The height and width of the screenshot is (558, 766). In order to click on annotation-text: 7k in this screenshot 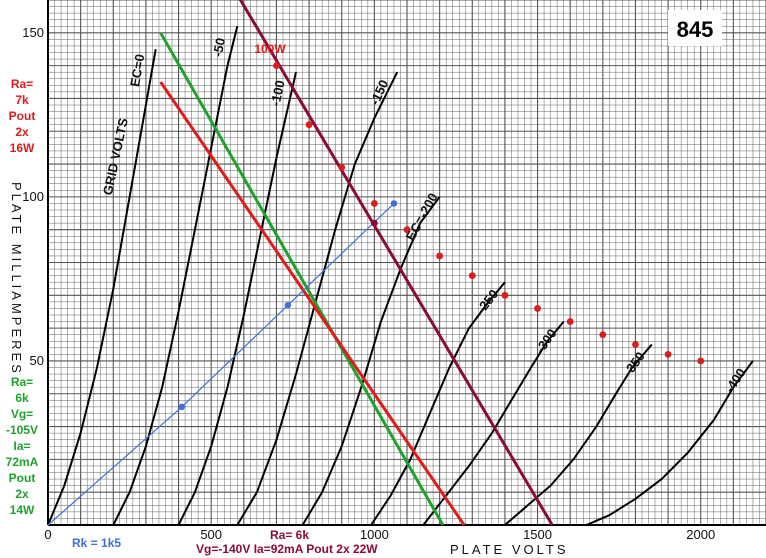, I will do `click(22, 100)`.